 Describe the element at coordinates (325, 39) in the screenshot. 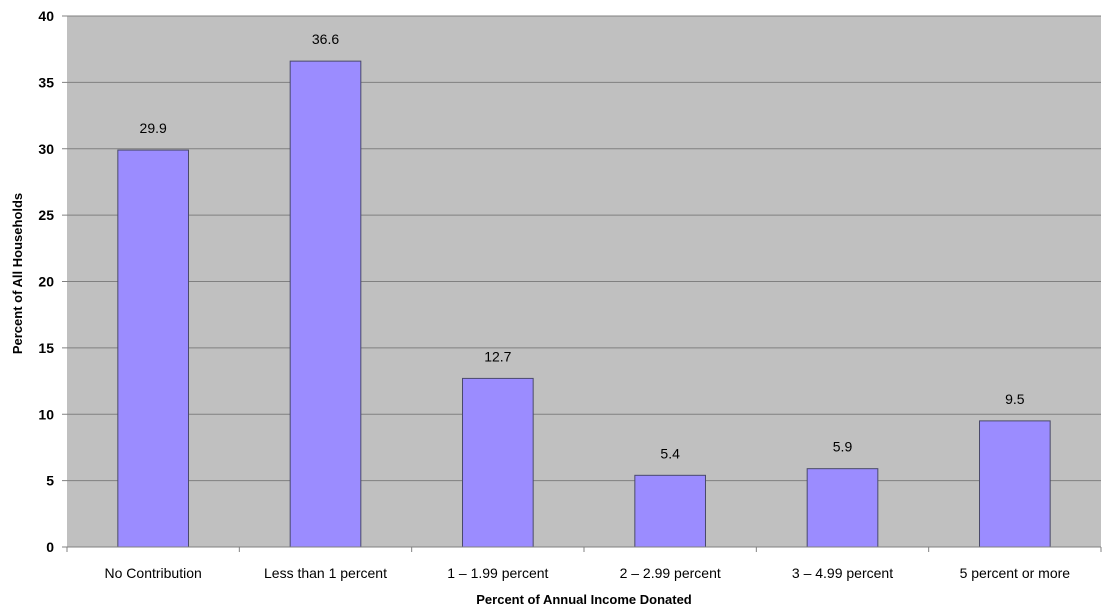

I see `data-label: 36.6` at that location.